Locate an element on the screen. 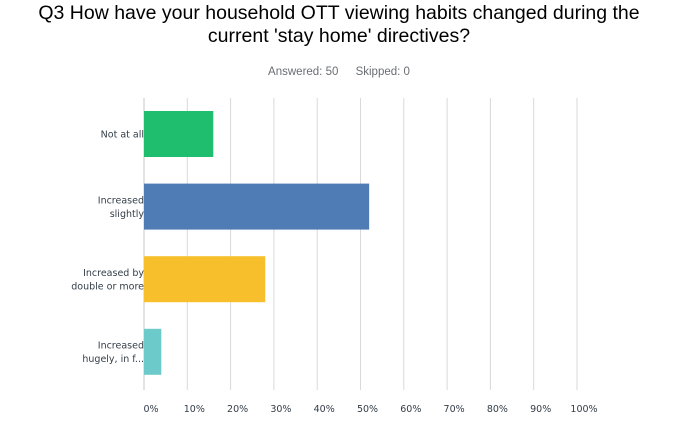 Image resolution: width=678 pixels, height=428 pixels. x-tick-label: 70% is located at coordinates (454, 409).